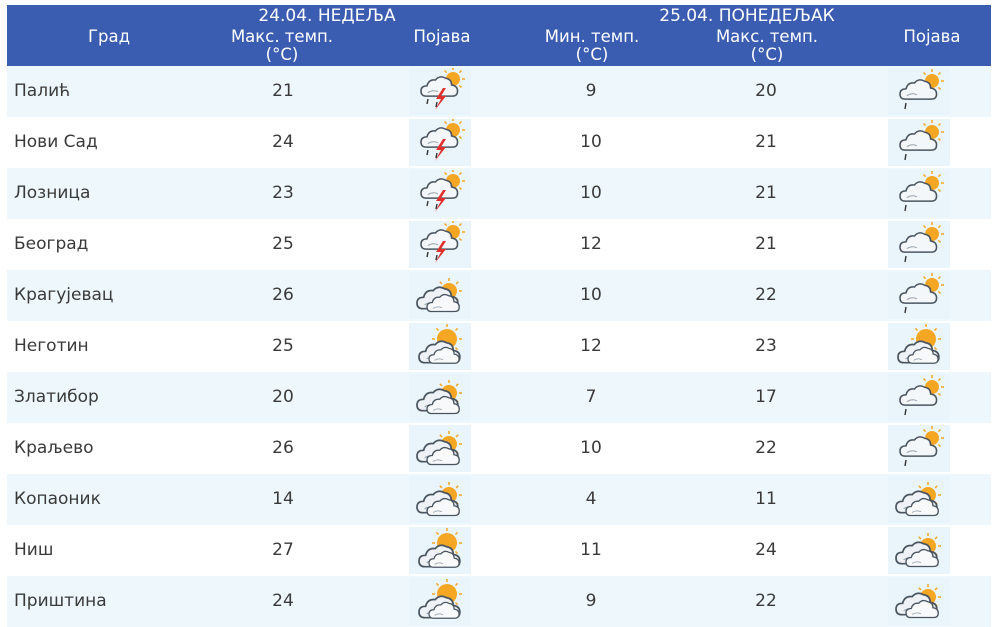  Describe the element at coordinates (42, 91) in the screenshot. I see `city-name: Палић` at that location.